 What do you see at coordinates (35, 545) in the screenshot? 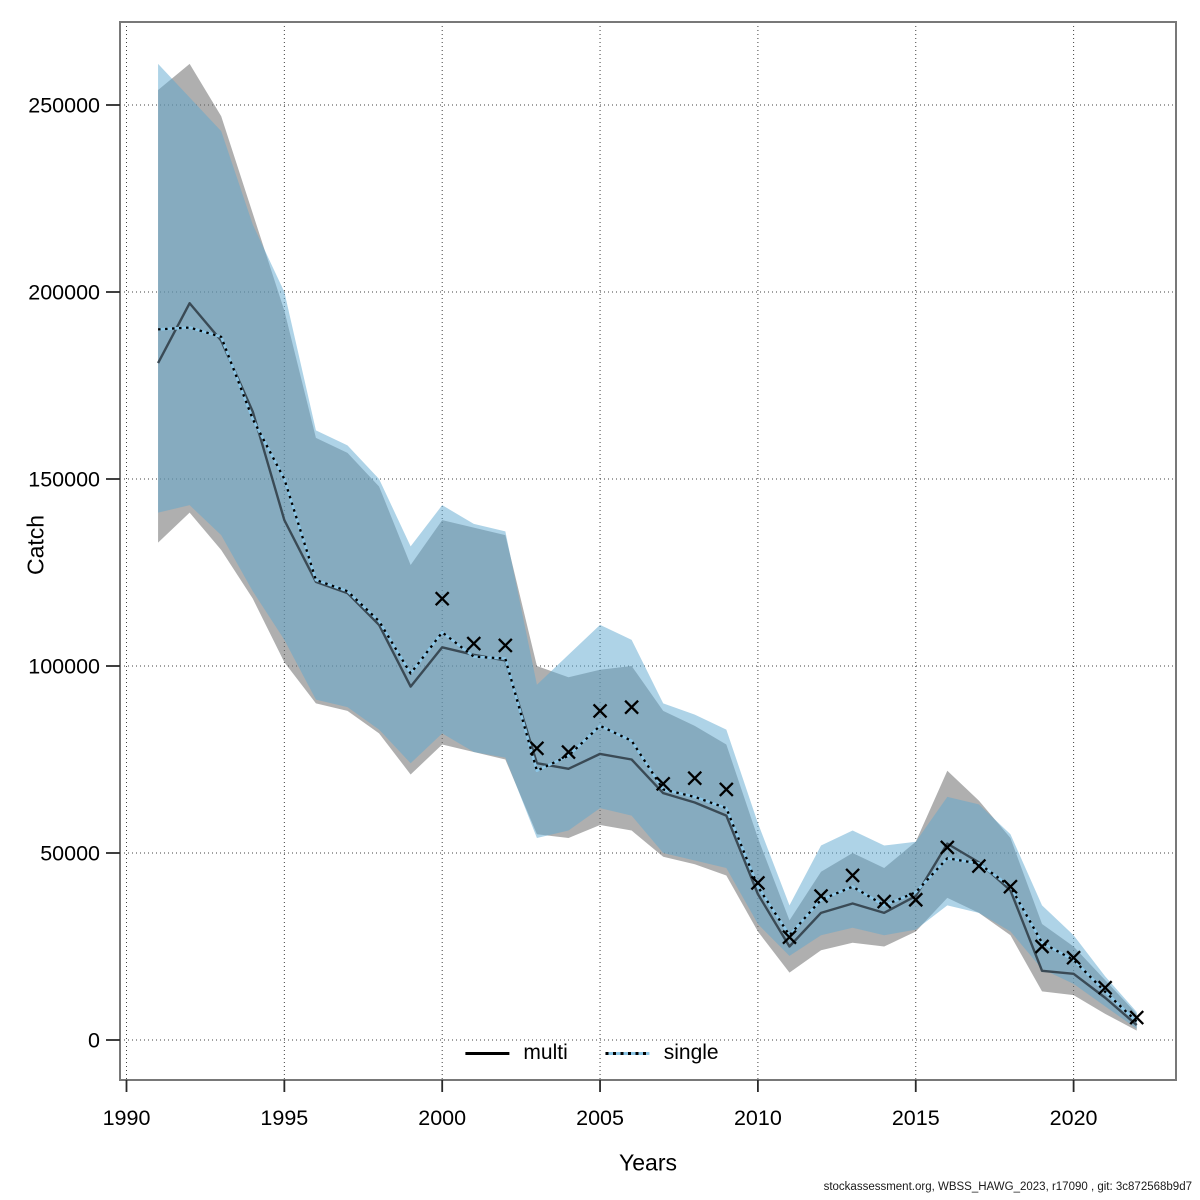
I see `y-axis-title: Catch` at bounding box center [35, 545].